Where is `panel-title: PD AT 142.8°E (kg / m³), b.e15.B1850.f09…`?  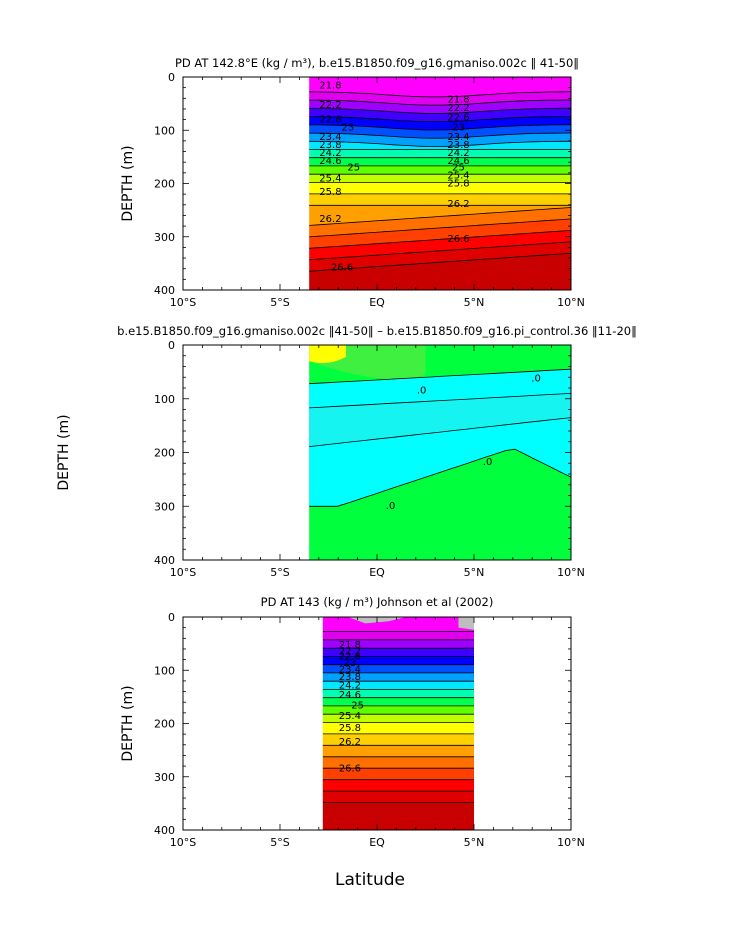 panel-title: PD AT 142.8°E (kg / m³), b.e15.B1850.f09… is located at coordinates (377, 63).